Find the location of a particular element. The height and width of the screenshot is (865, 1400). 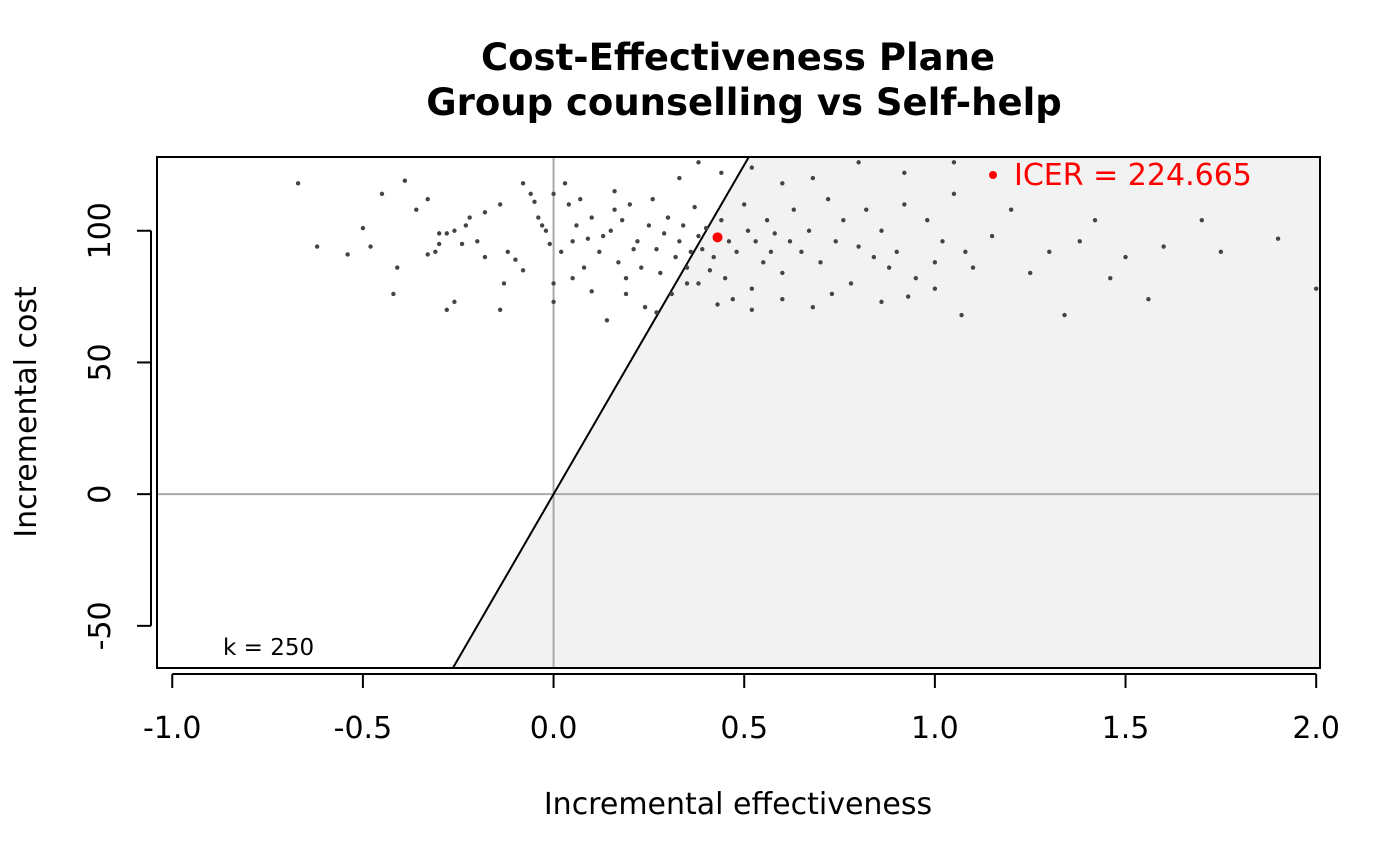

y-tick-label: 100 is located at coordinates (100, 230).